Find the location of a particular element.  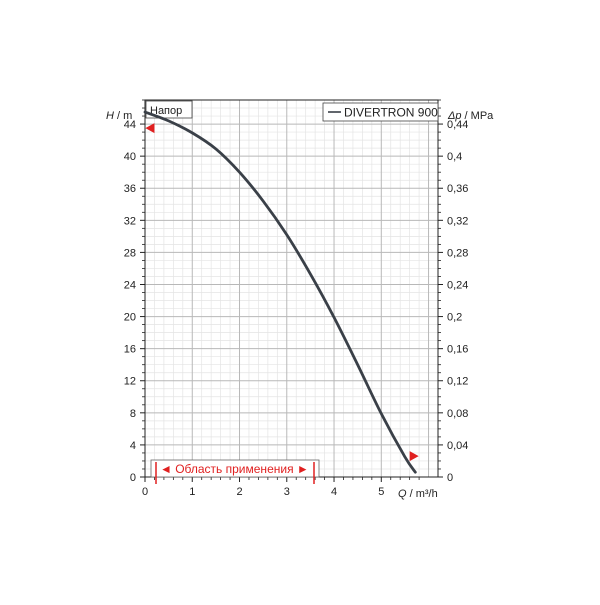

x-tick-label: 1 is located at coordinates (192, 492).